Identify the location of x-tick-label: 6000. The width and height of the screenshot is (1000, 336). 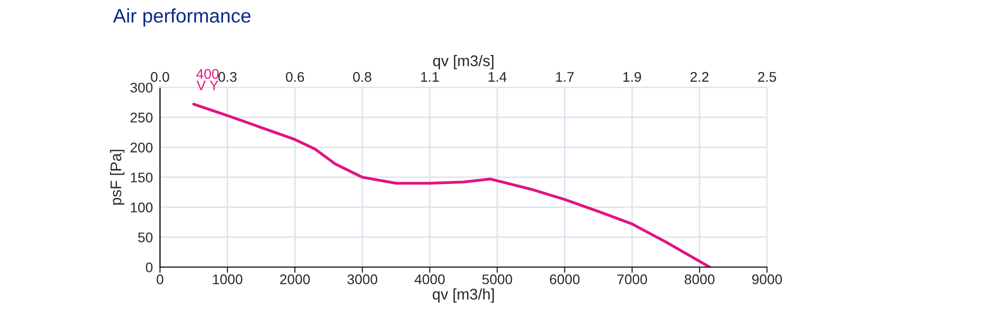
(565, 279).